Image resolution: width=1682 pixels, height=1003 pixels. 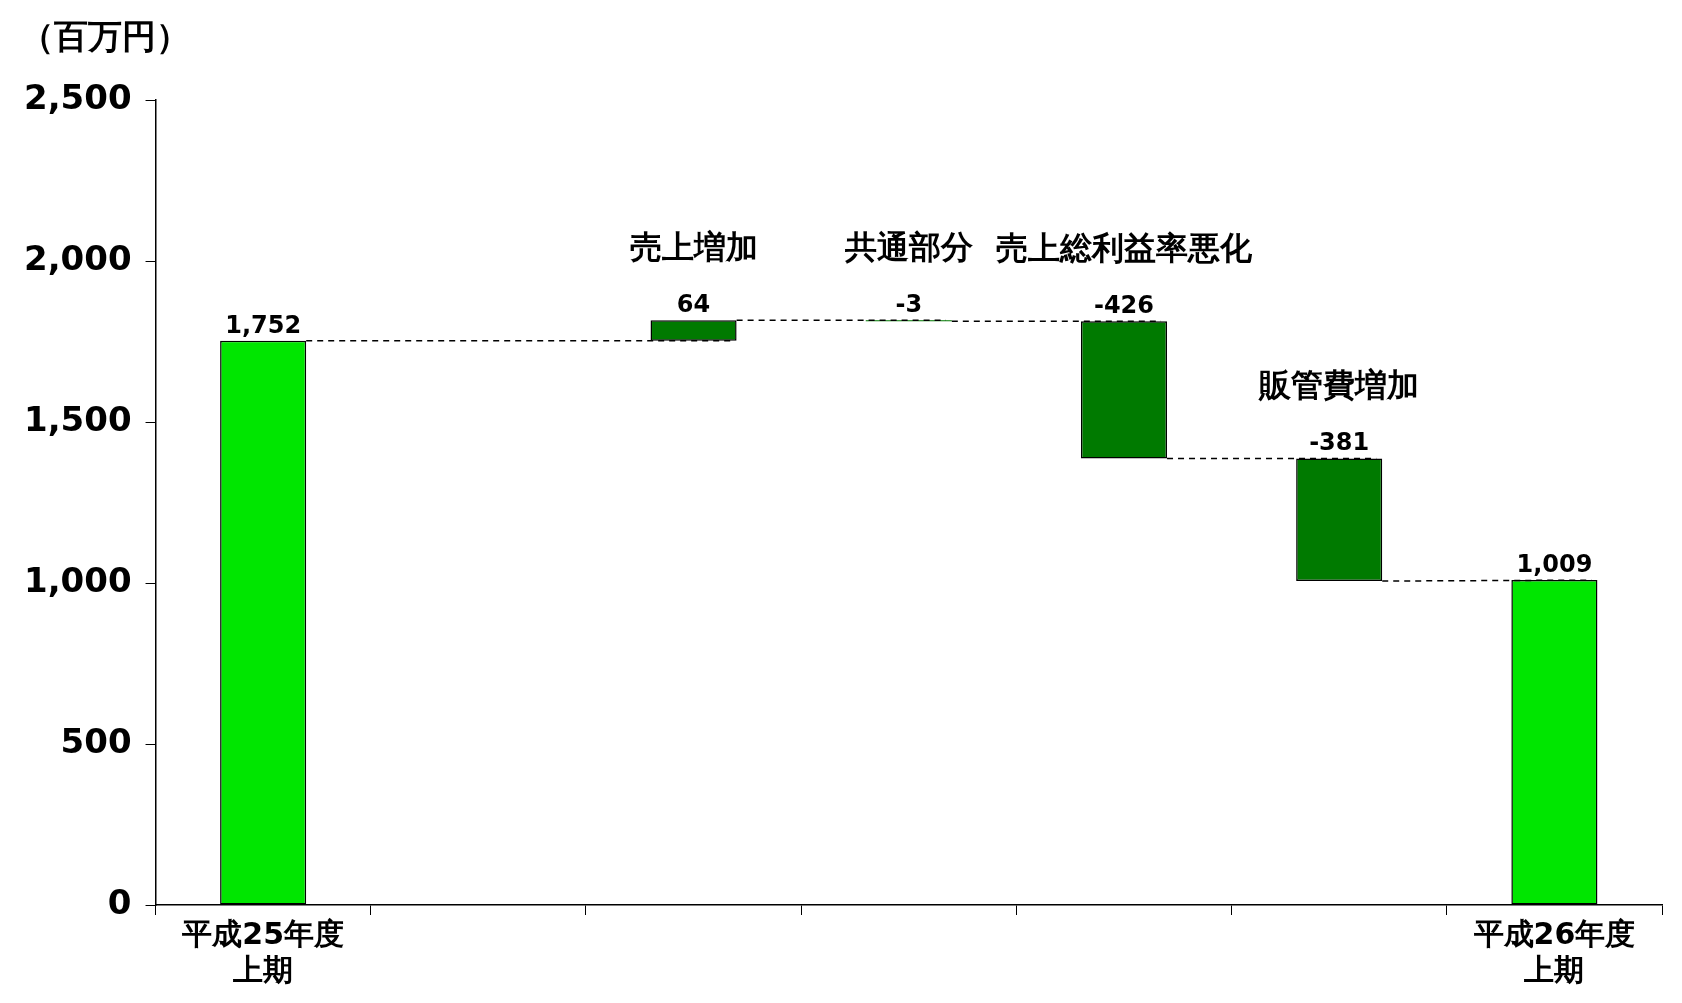 What do you see at coordinates (909, 304) in the screenshot?
I see `data-label: -3` at bounding box center [909, 304].